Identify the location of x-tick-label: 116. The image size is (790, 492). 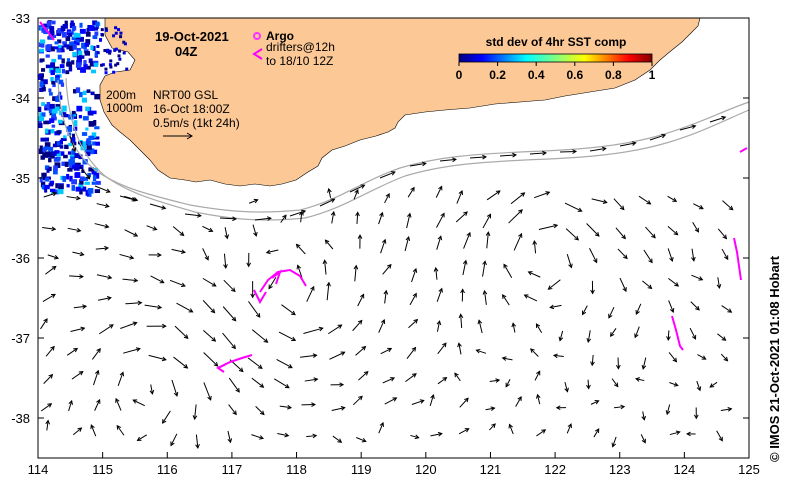
(167, 469).